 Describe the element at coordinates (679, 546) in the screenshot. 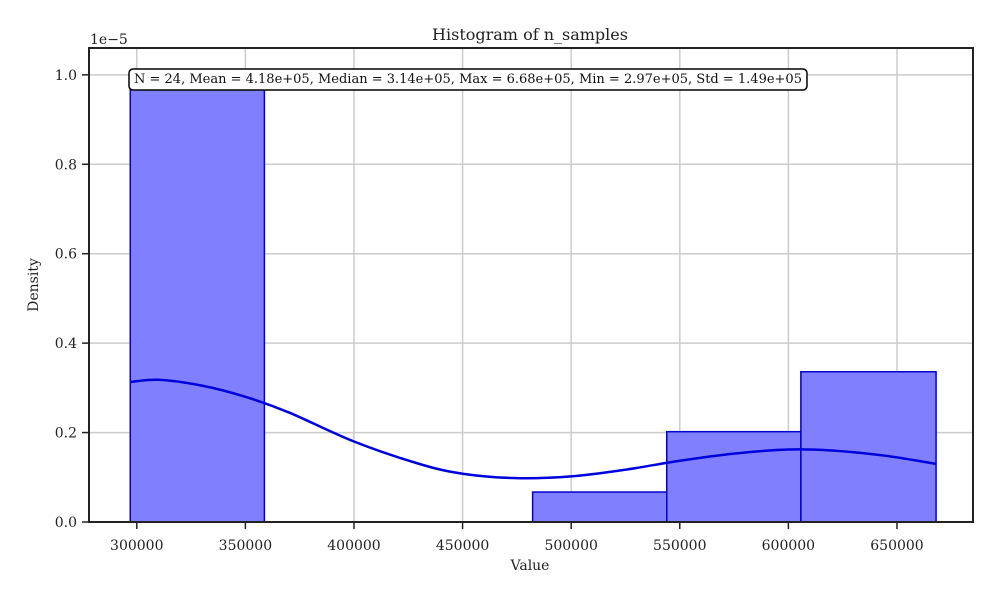

I see `x-tick-label: 550000` at that location.